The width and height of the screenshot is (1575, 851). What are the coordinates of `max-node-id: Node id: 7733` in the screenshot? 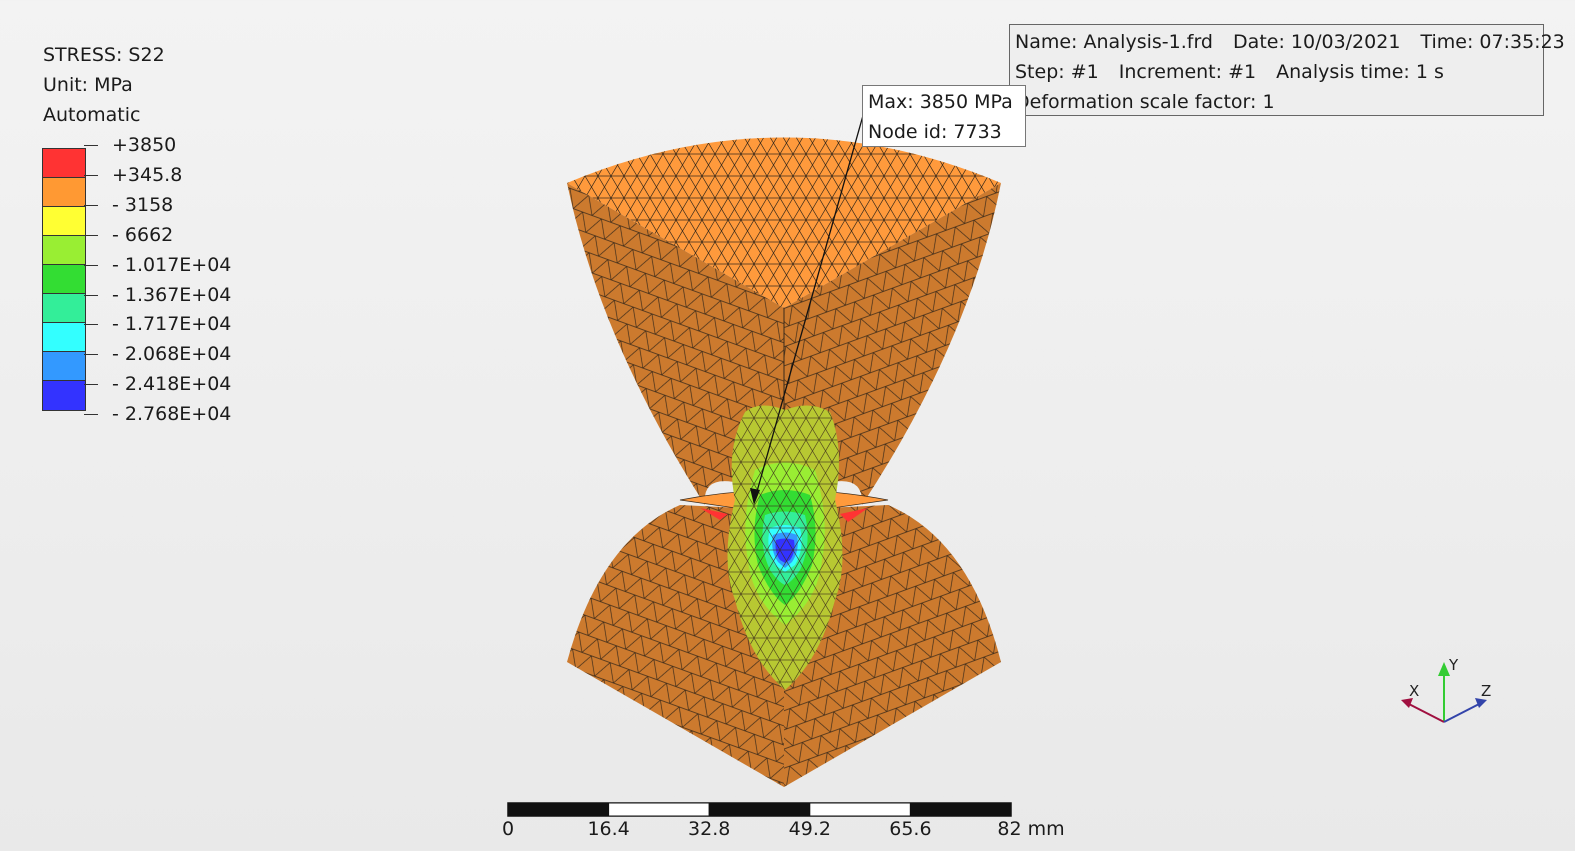 It's located at (935, 132).